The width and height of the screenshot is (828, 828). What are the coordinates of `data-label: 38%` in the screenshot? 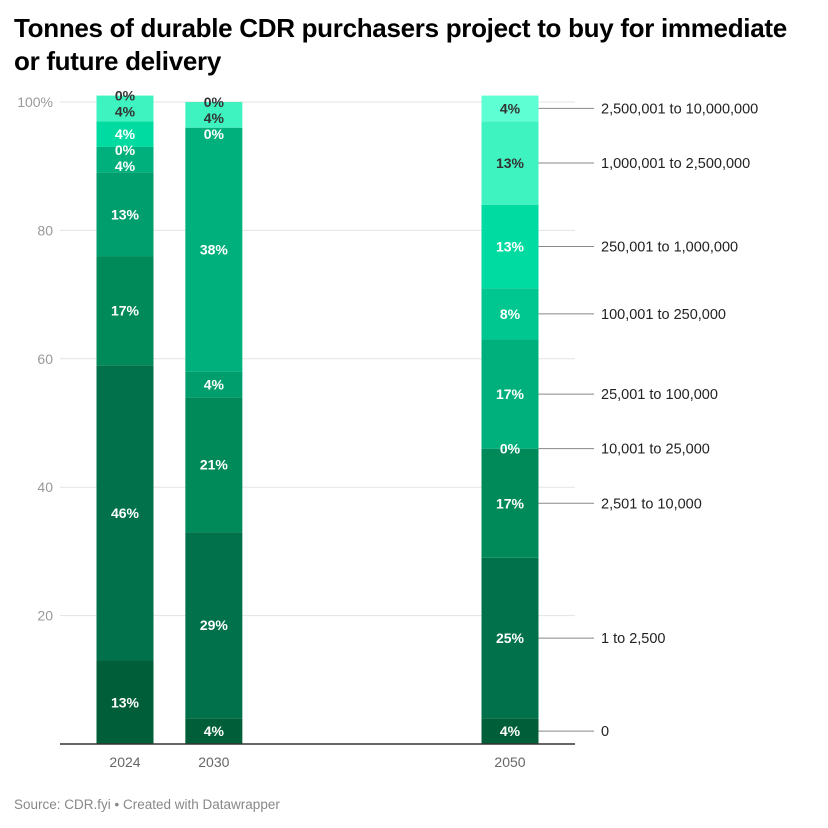 It's located at (214, 250).